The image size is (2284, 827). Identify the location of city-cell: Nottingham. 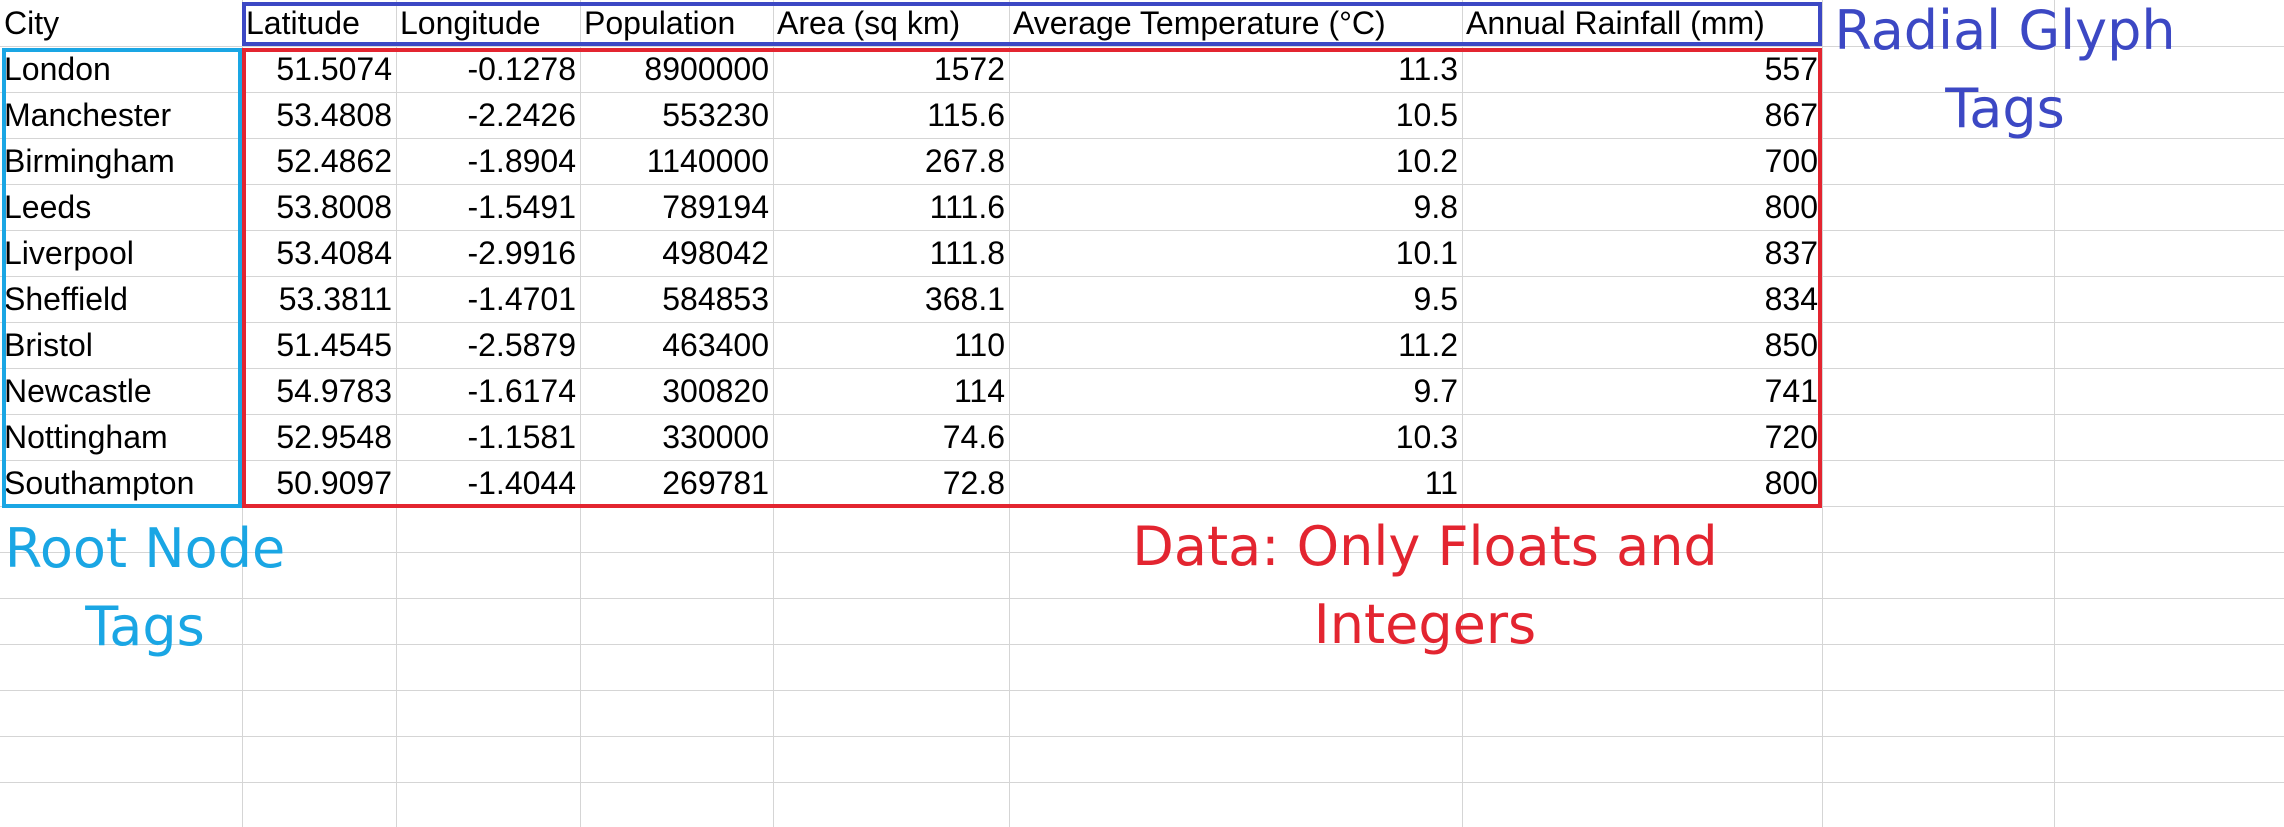
(86, 437).